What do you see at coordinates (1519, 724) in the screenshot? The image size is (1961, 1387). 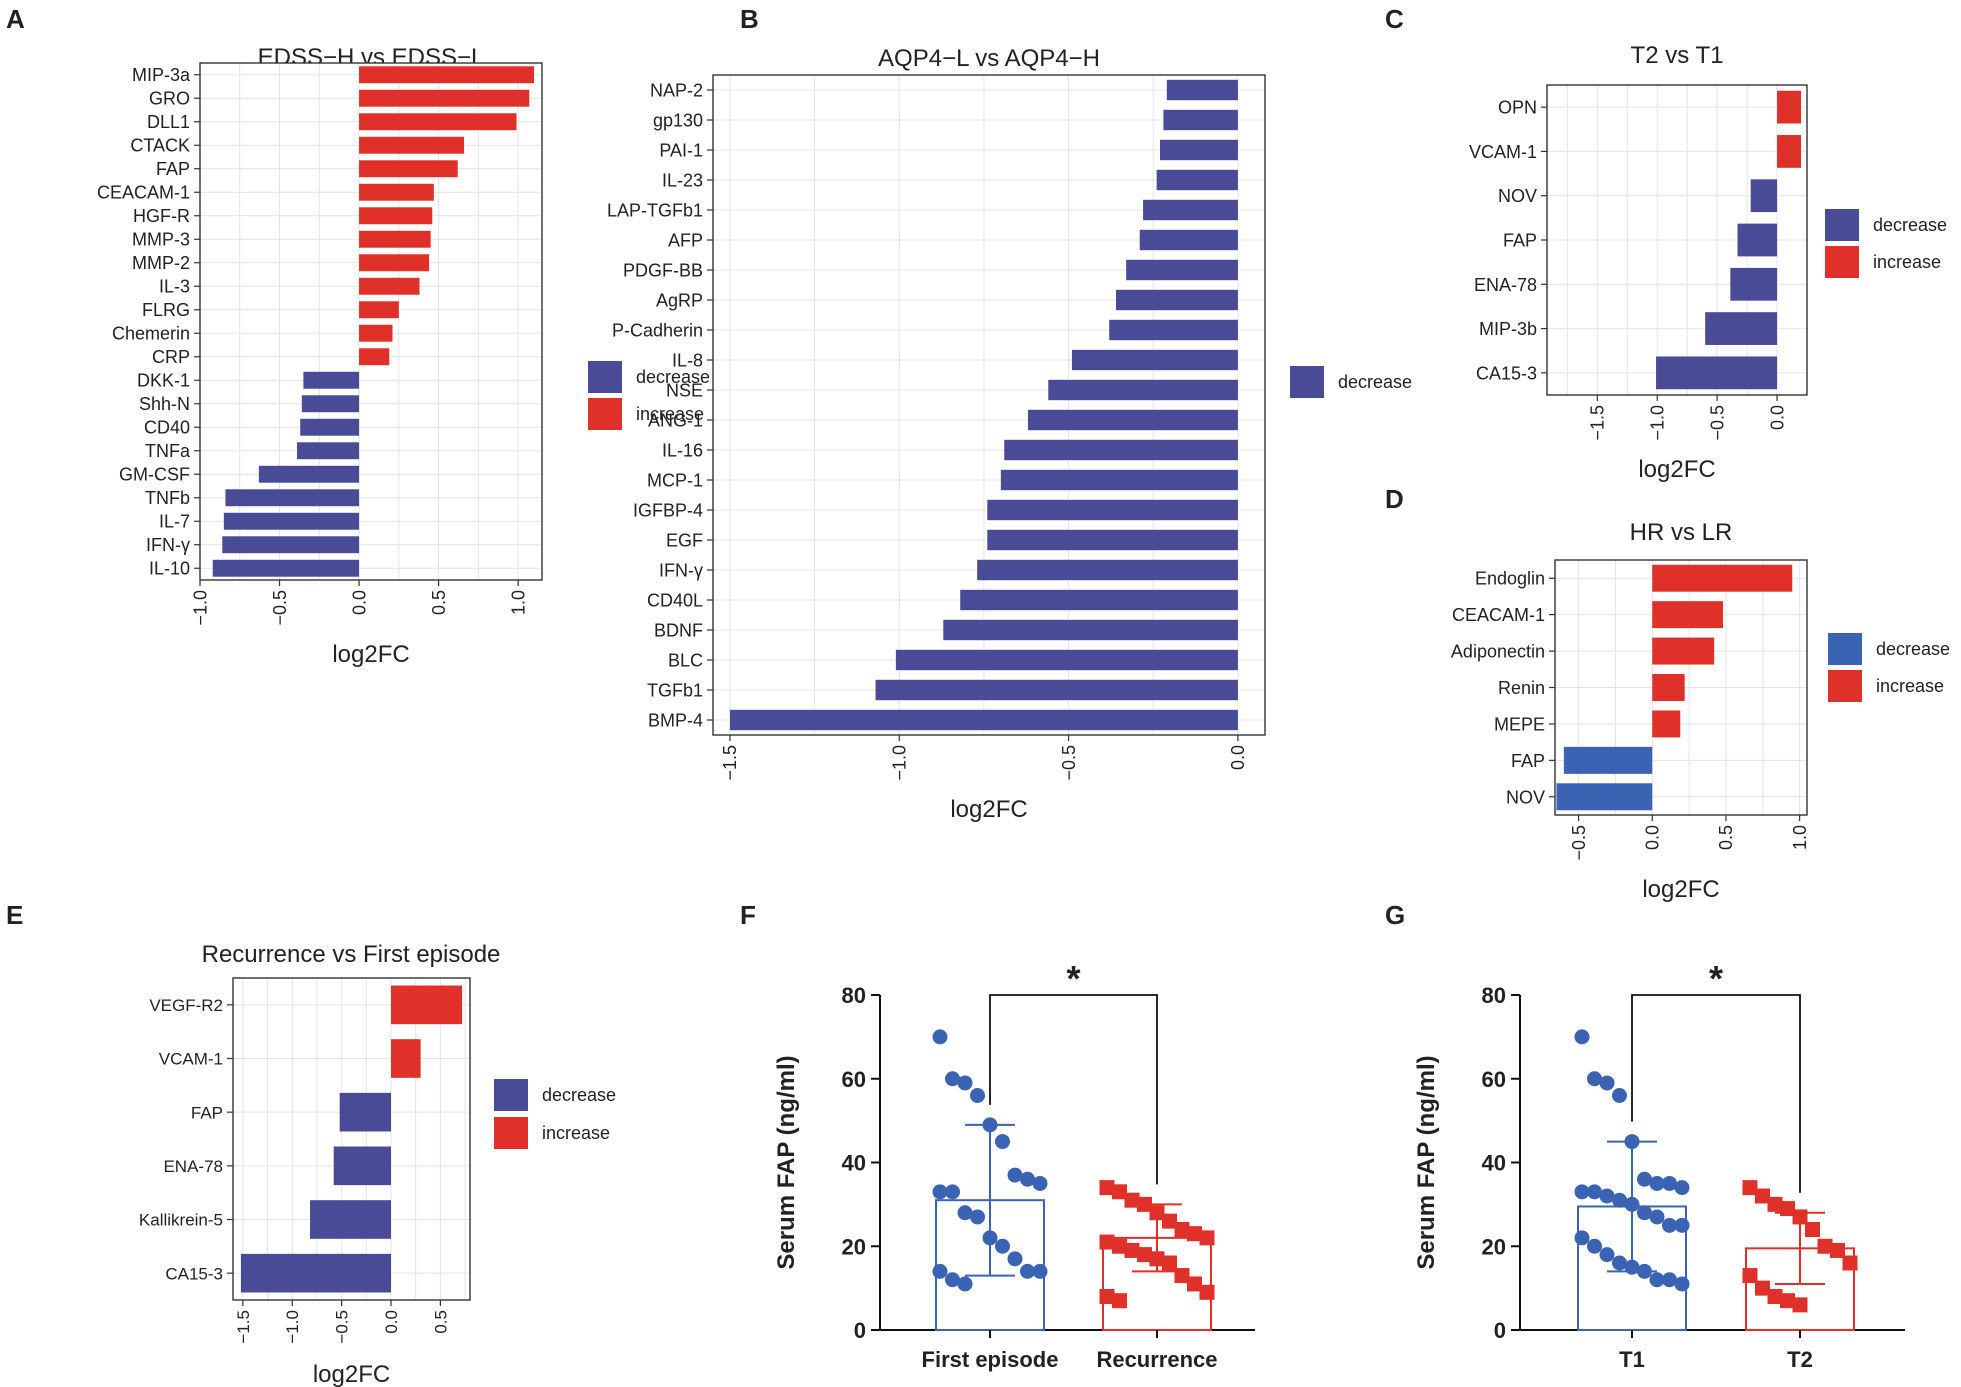 I see `category-label: MEPE` at bounding box center [1519, 724].